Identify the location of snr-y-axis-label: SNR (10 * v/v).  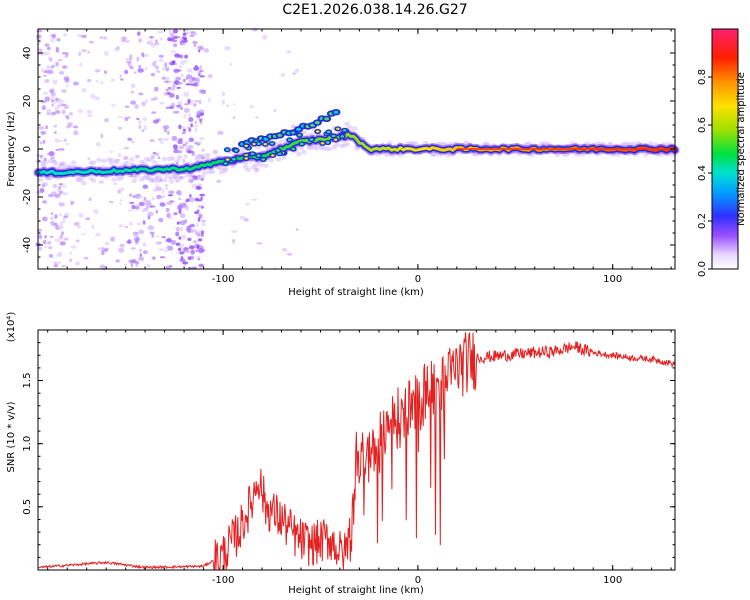
(11, 436).